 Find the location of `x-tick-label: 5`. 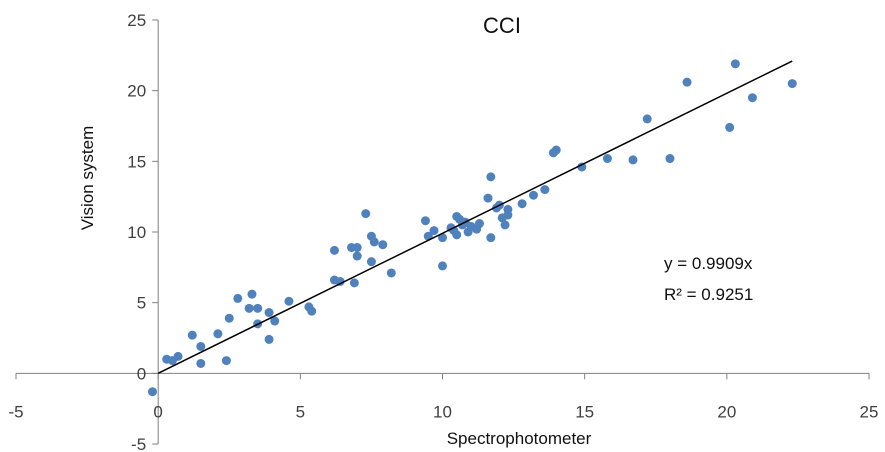

x-tick-label: 5 is located at coordinates (300, 411).